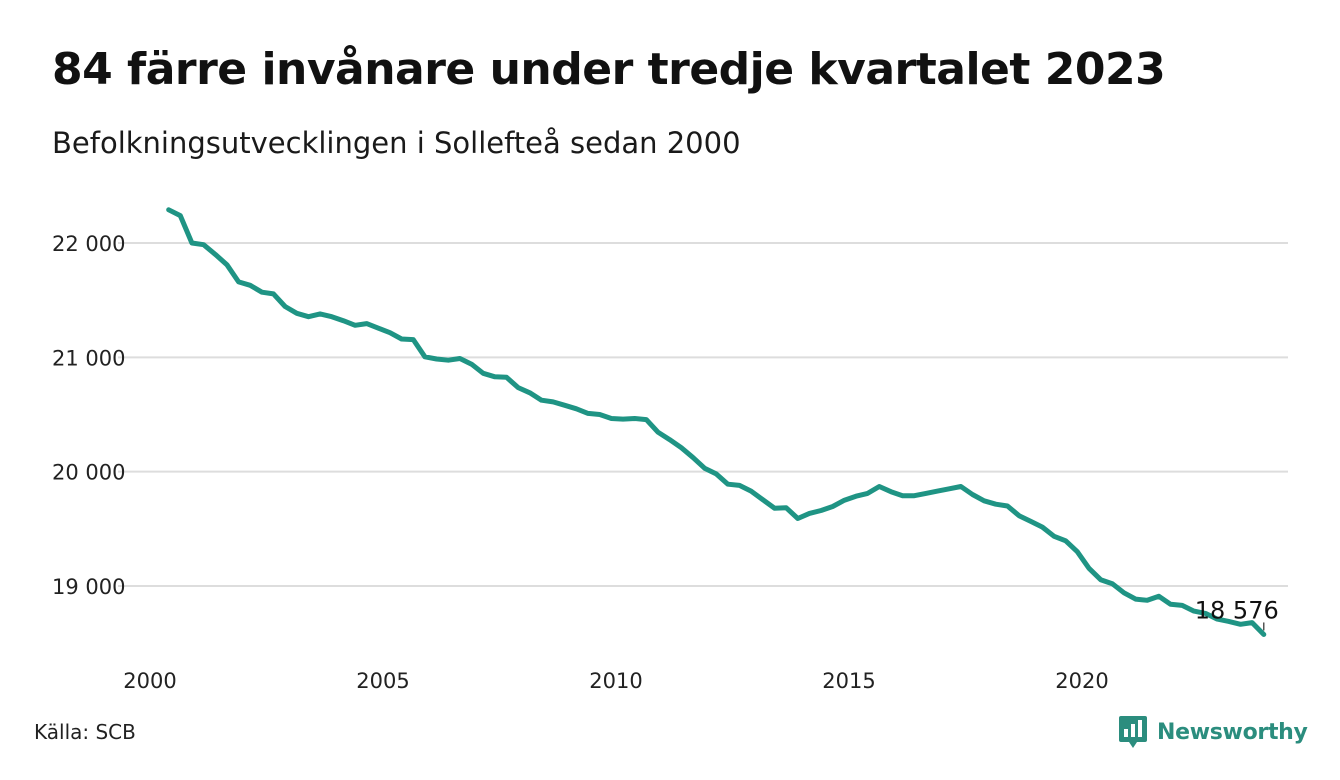 The width and height of the screenshot is (1340, 780). I want to click on newsworthy-logo-icon, so click(1133, 732).